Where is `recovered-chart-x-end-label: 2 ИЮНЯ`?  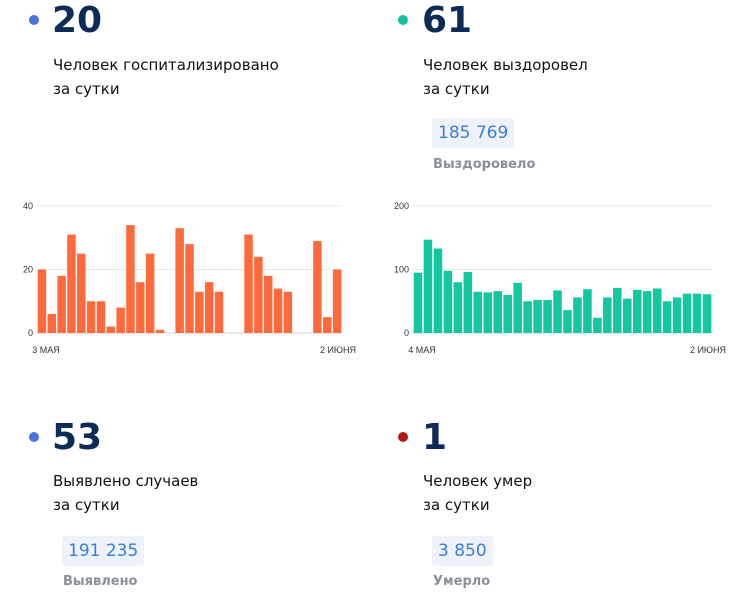
recovered-chart-x-end-label: 2 ИЮНЯ is located at coordinates (708, 350).